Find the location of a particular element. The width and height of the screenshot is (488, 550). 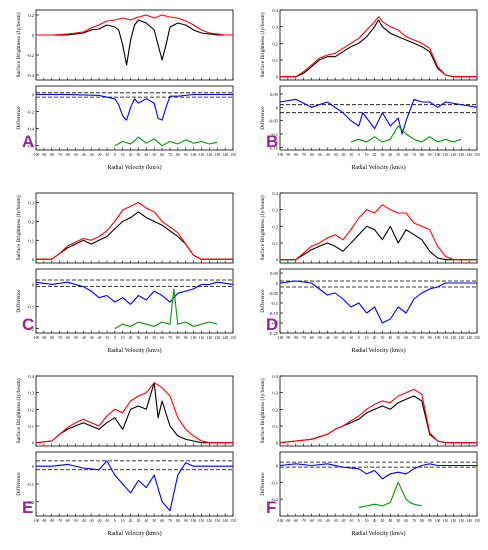

y-tick-label: -0.4 is located at coordinates (31, 75).